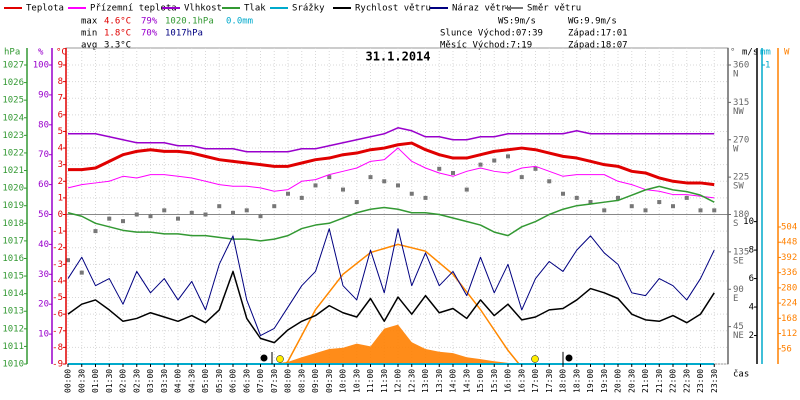  Describe the element at coordinates (60, 66) in the screenshot. I see `y-tick-label: 9` at that location.